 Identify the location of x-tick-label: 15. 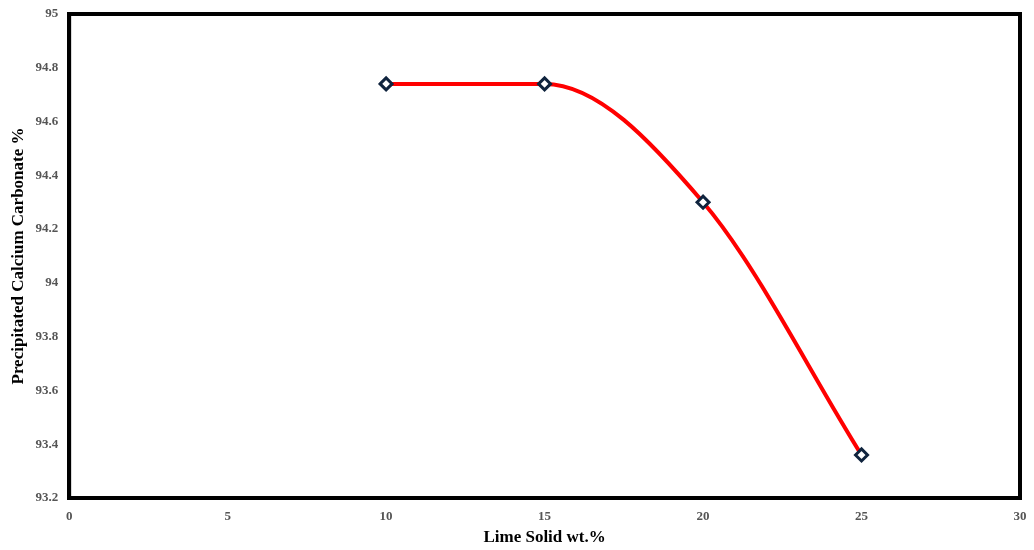
(545, 516).